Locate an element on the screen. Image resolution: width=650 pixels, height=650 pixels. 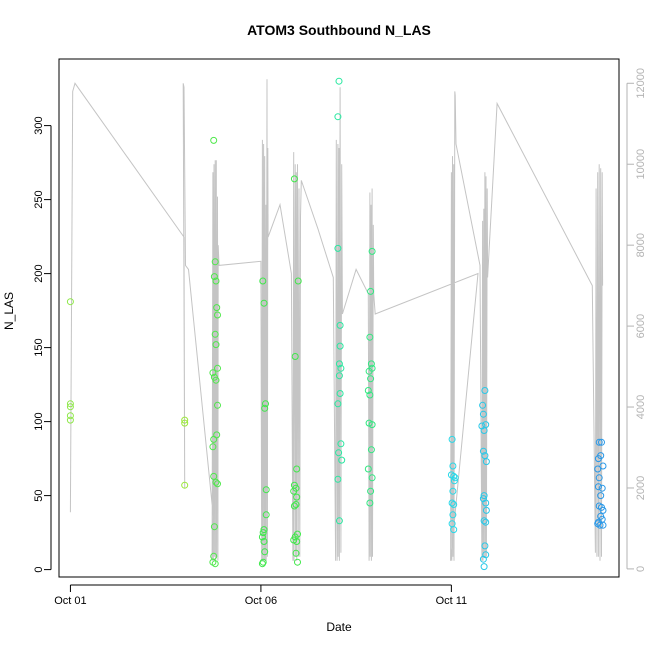
chart-title: ATOM3 Southbound N_LAS is located at coordinates (339, 30).